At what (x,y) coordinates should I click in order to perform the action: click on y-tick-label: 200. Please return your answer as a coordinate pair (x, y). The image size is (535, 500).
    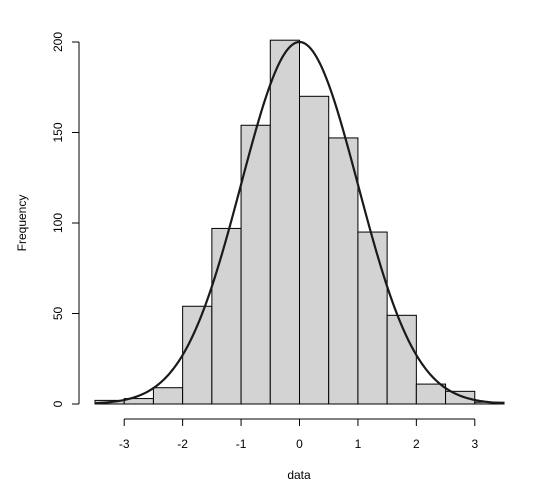
    Looking at the image, I should click on (58, 42).